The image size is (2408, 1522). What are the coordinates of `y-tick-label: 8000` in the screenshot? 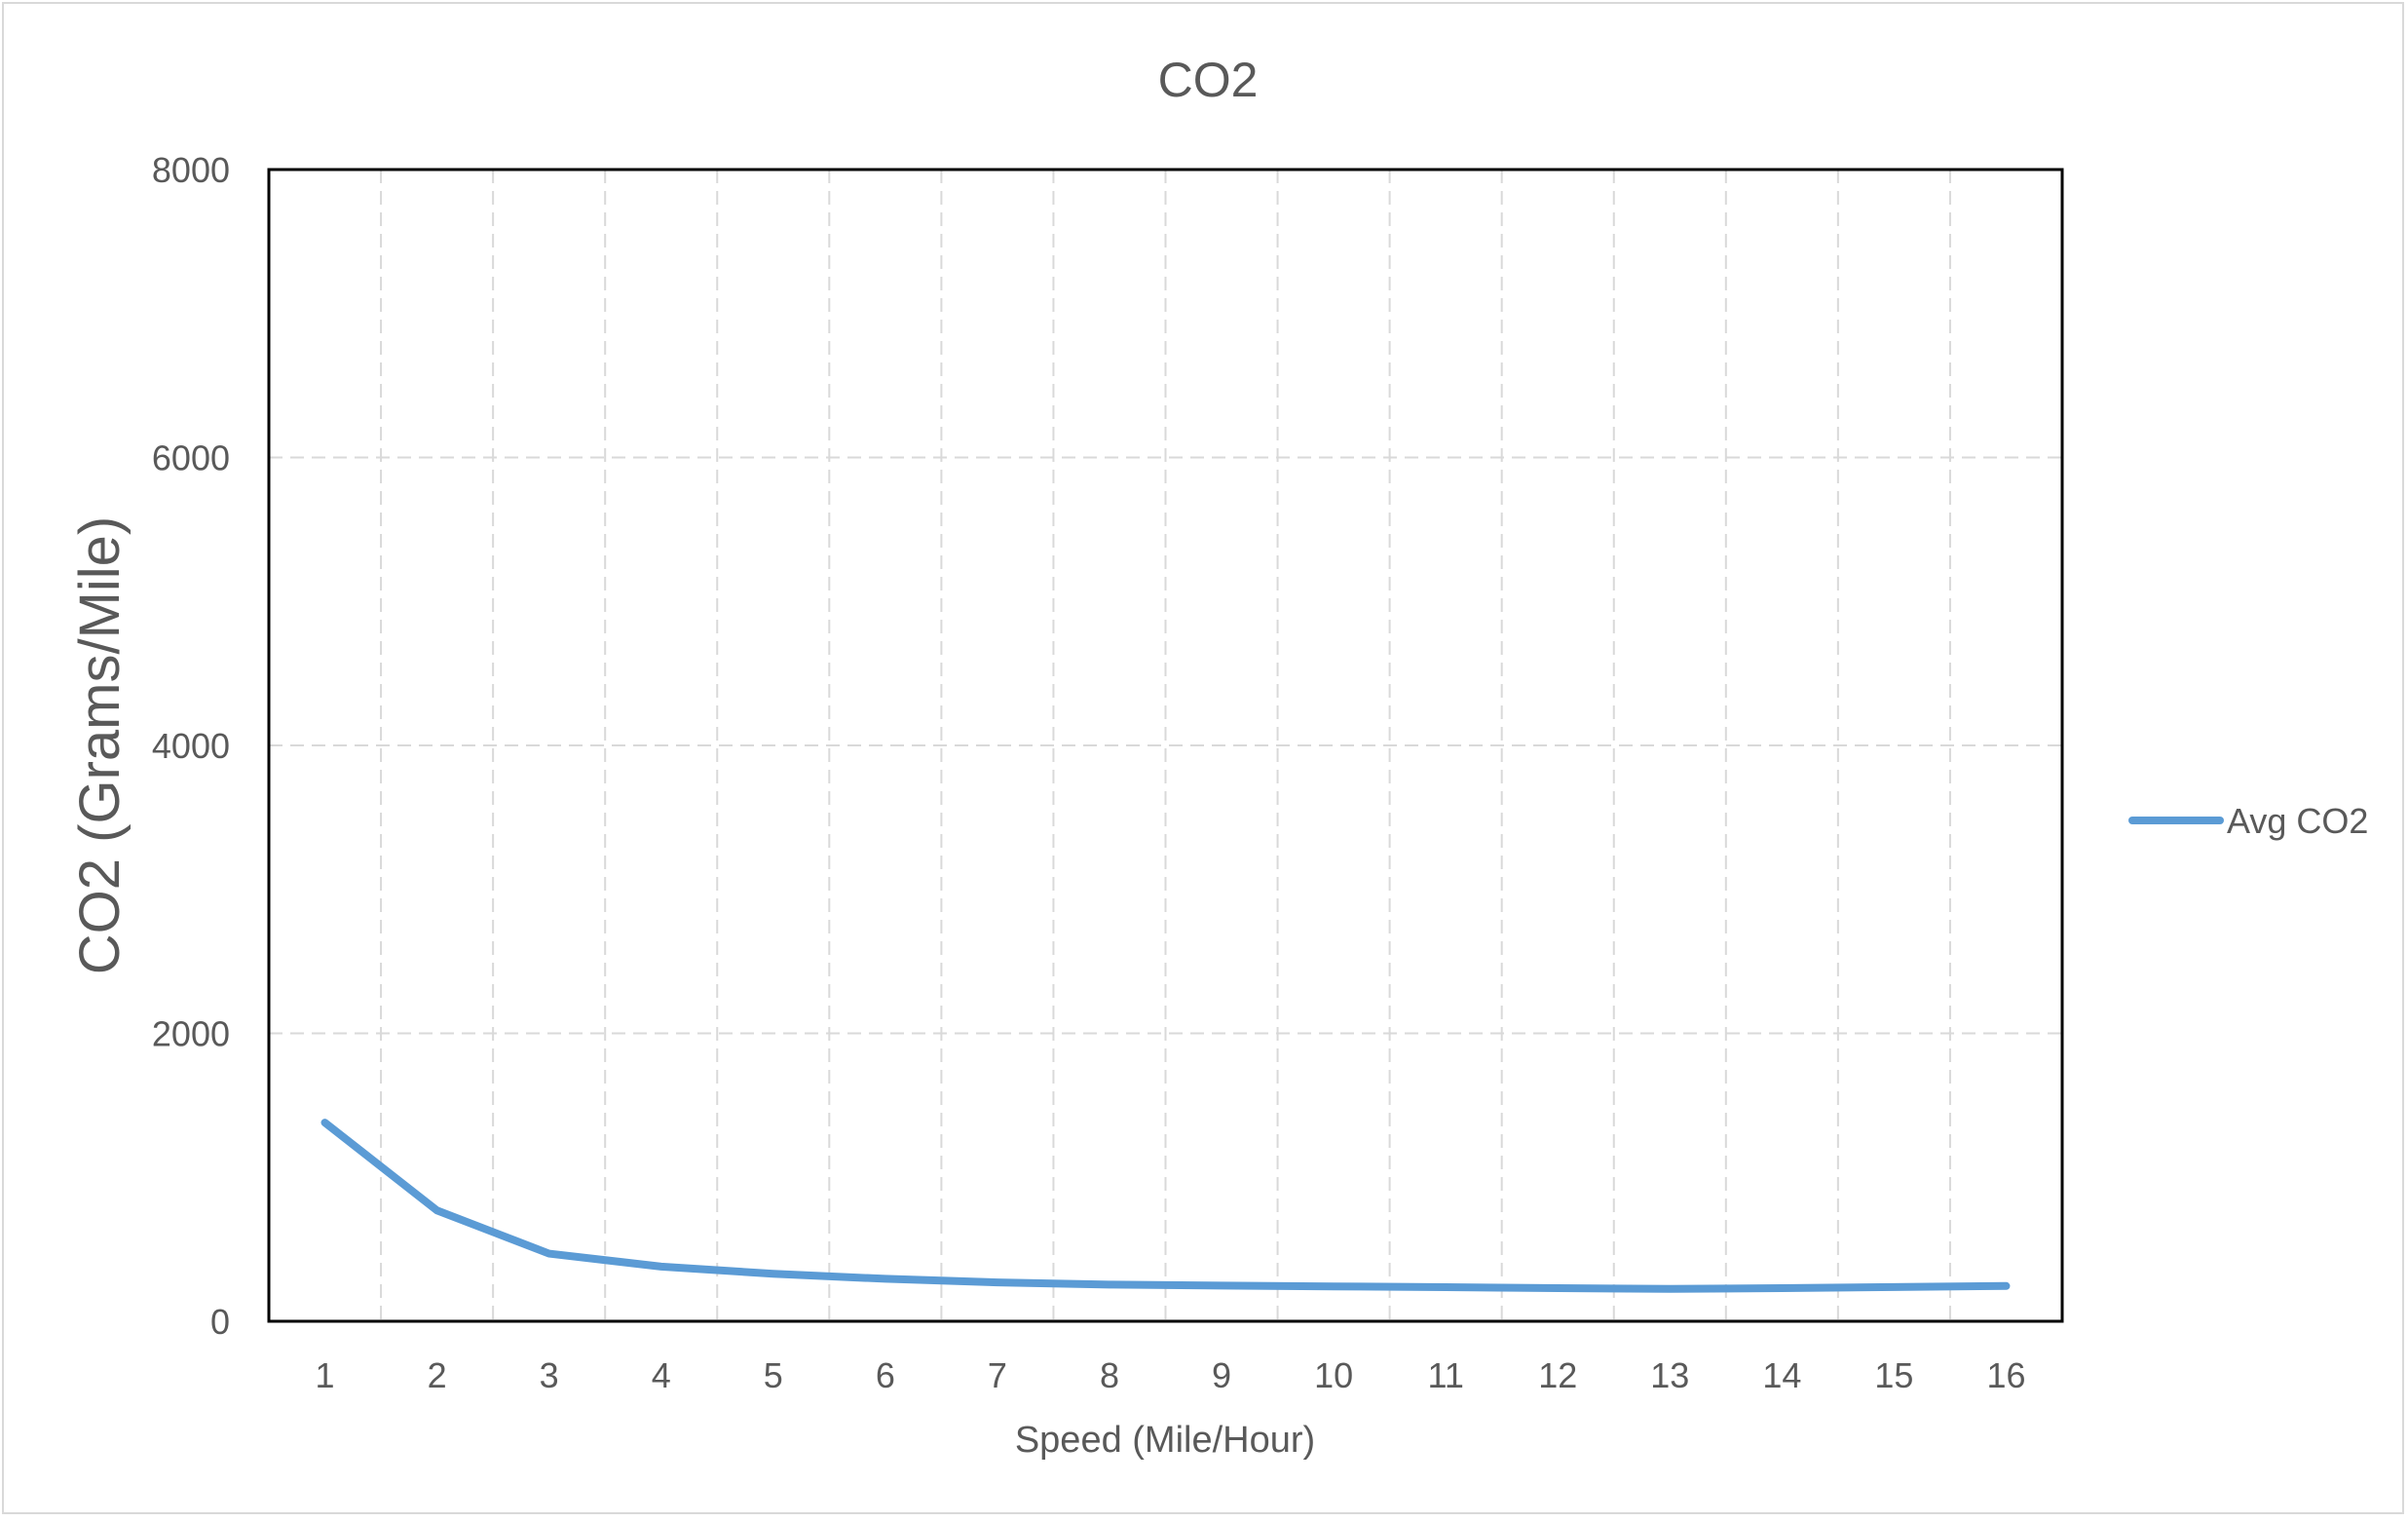 It's located at (191, 170).